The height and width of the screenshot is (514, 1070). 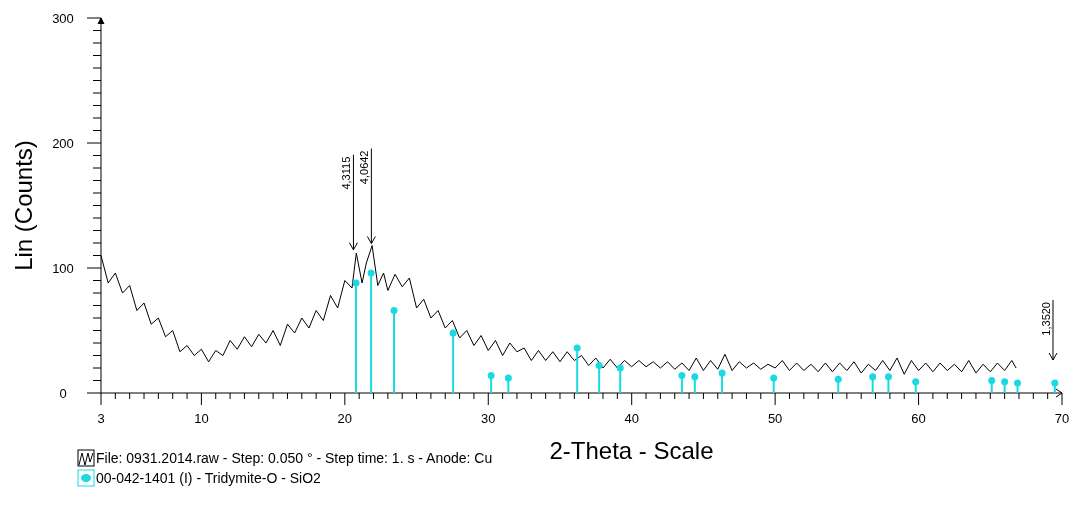 What do you see at coordinates (631, 450) in the screenshot?
I see `x-axis-title: 2-Theta - Scale` at bounding box center [631, 450].